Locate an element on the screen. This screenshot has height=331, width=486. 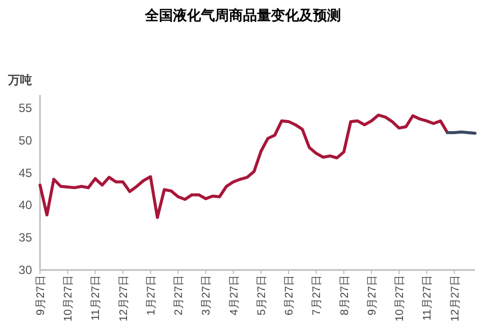
x-tick-label: 5月27日 is located at coordinates (262, 295).